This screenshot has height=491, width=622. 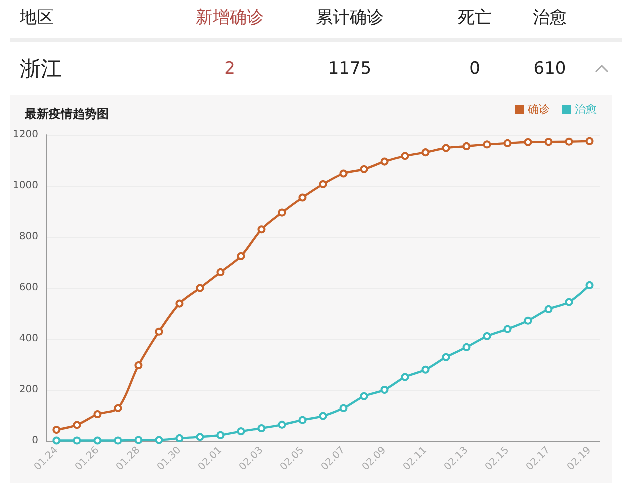 I want to click on text: 死亡, so click(x=475, y=18).